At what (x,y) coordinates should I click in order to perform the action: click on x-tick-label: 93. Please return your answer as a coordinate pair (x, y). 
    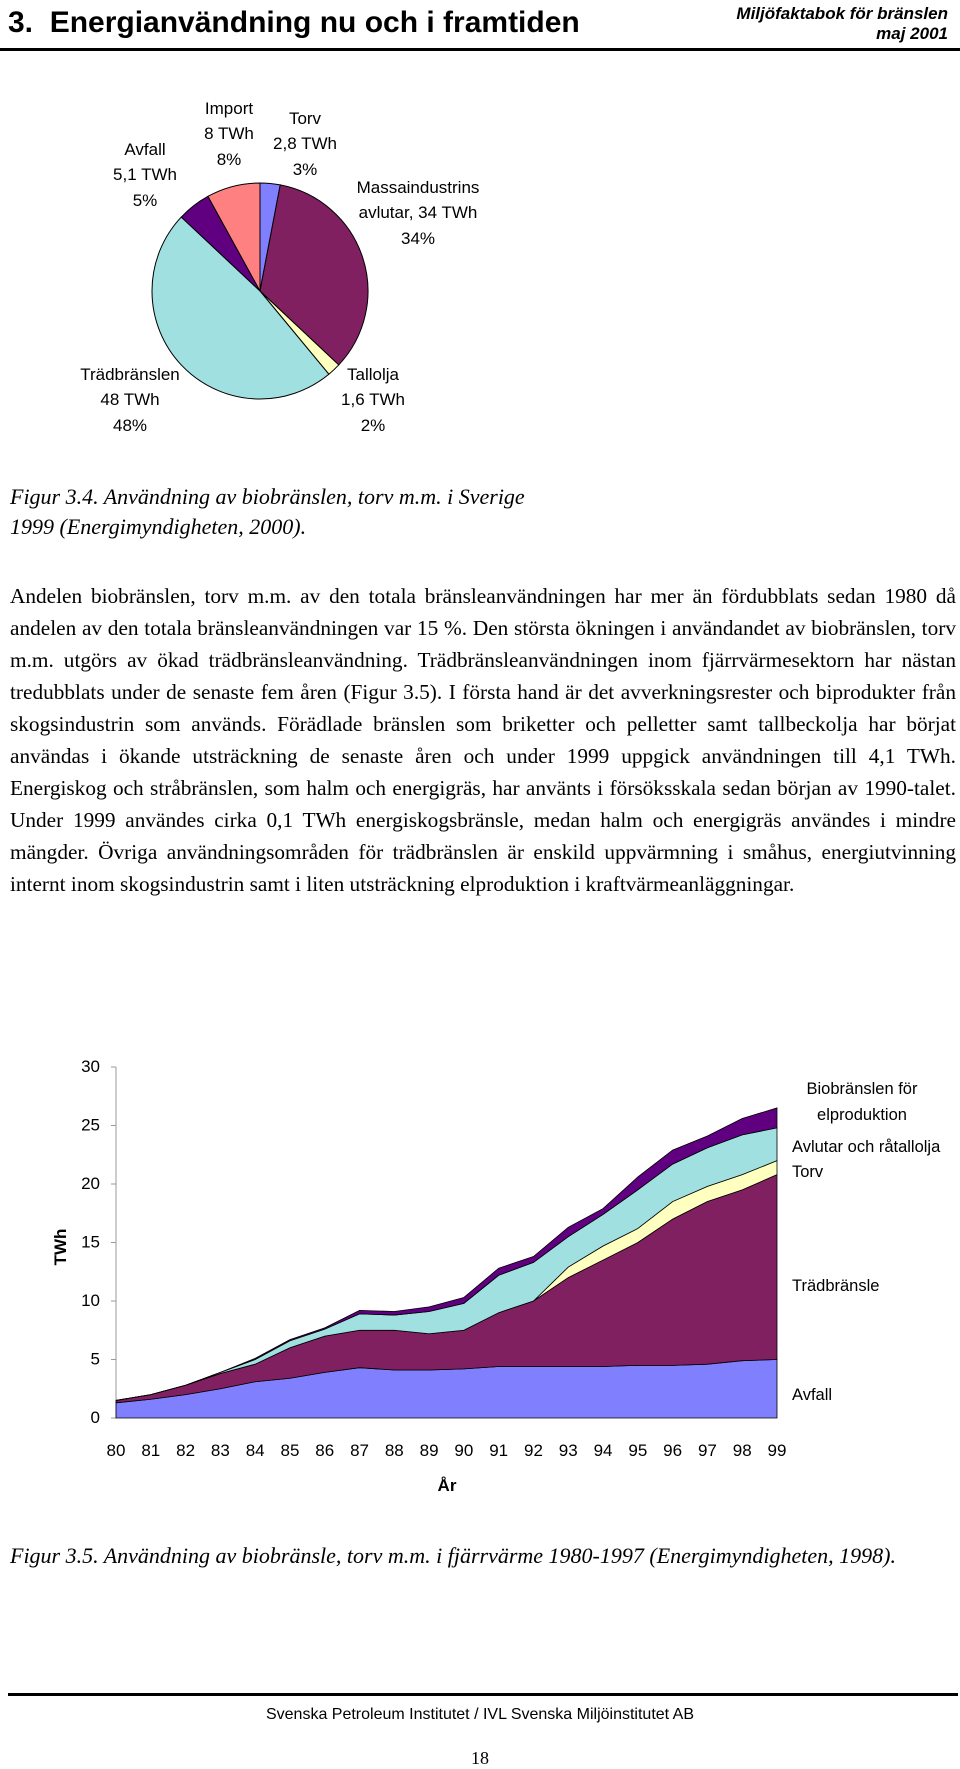
    Looking at the image, I should click on (568, 1450).